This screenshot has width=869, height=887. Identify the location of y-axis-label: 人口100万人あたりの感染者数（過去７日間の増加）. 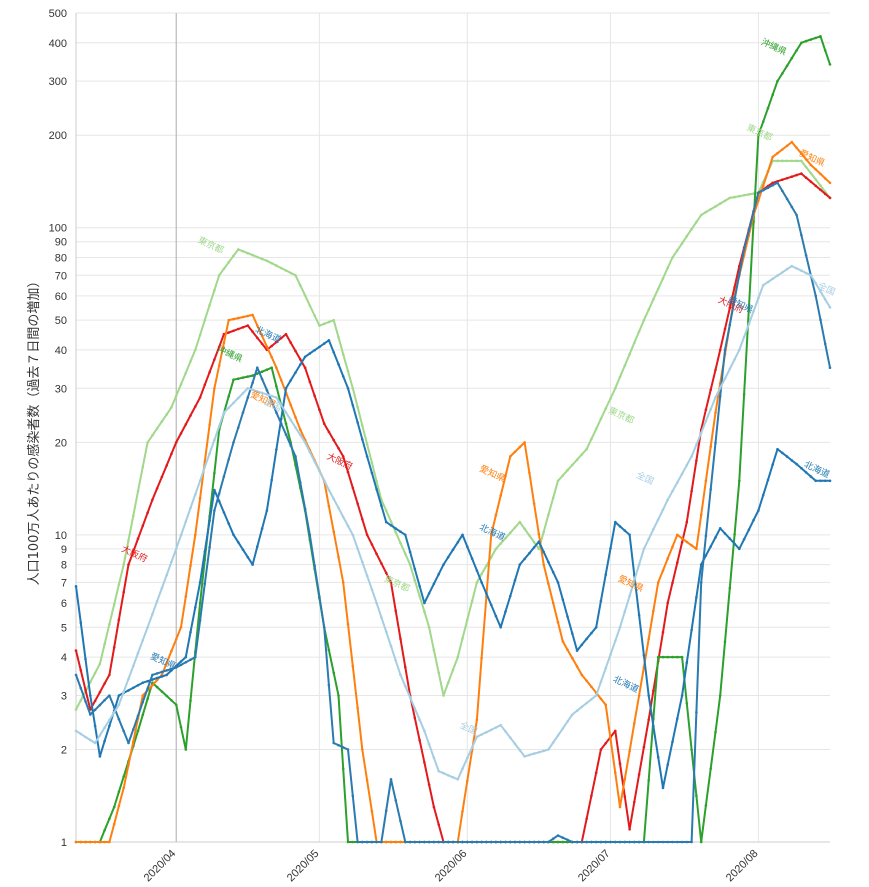
(34, 430).